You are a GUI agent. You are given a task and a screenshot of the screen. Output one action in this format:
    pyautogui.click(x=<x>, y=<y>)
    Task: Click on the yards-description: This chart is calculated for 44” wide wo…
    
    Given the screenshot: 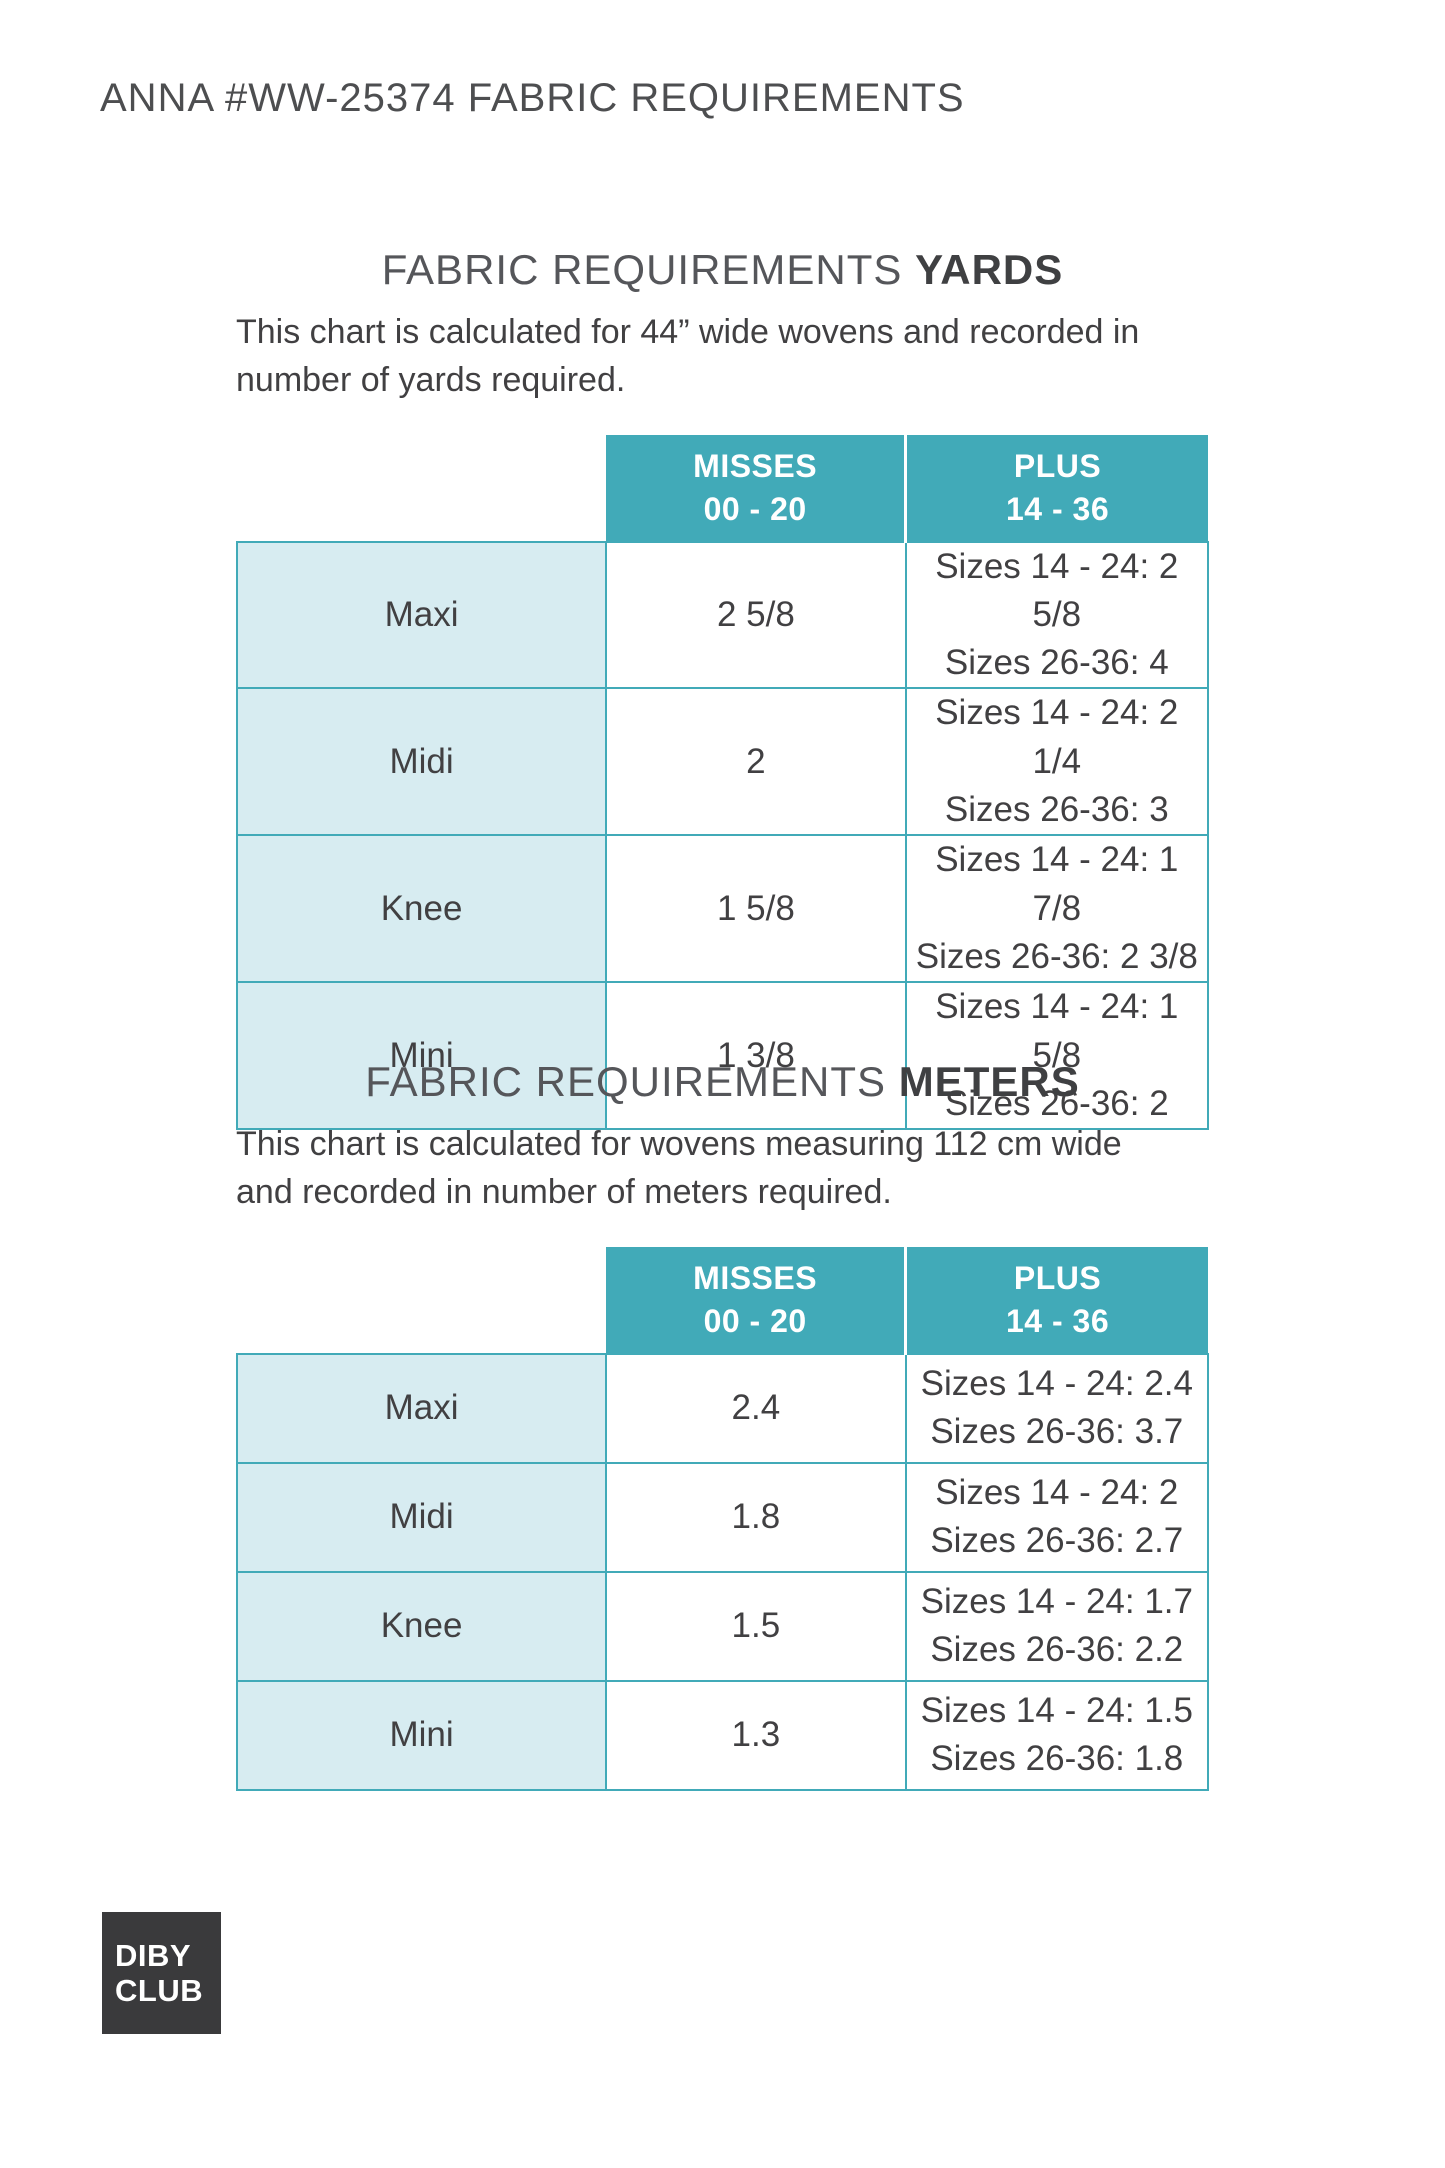 What is the action you would take?
    pyautogui.click(x=688, y=356)
    